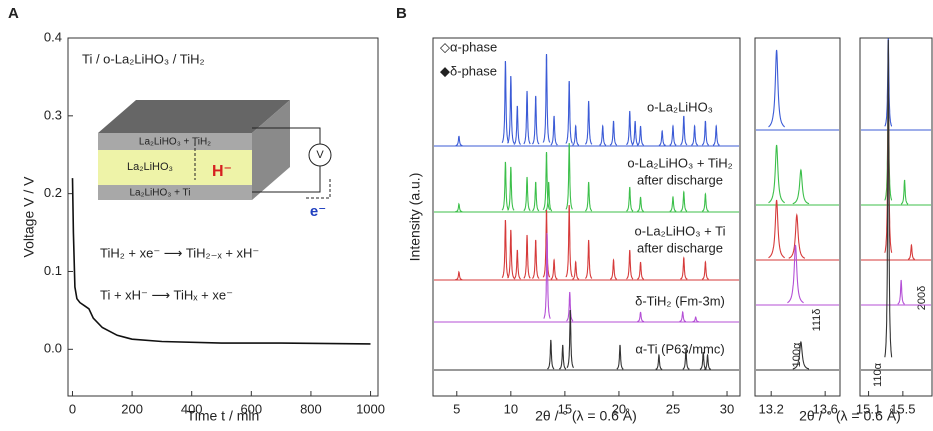  What do you see at coordinates (175, 167) in the screenshot?
I see `layer-middle` at bounding box center [175, 167].